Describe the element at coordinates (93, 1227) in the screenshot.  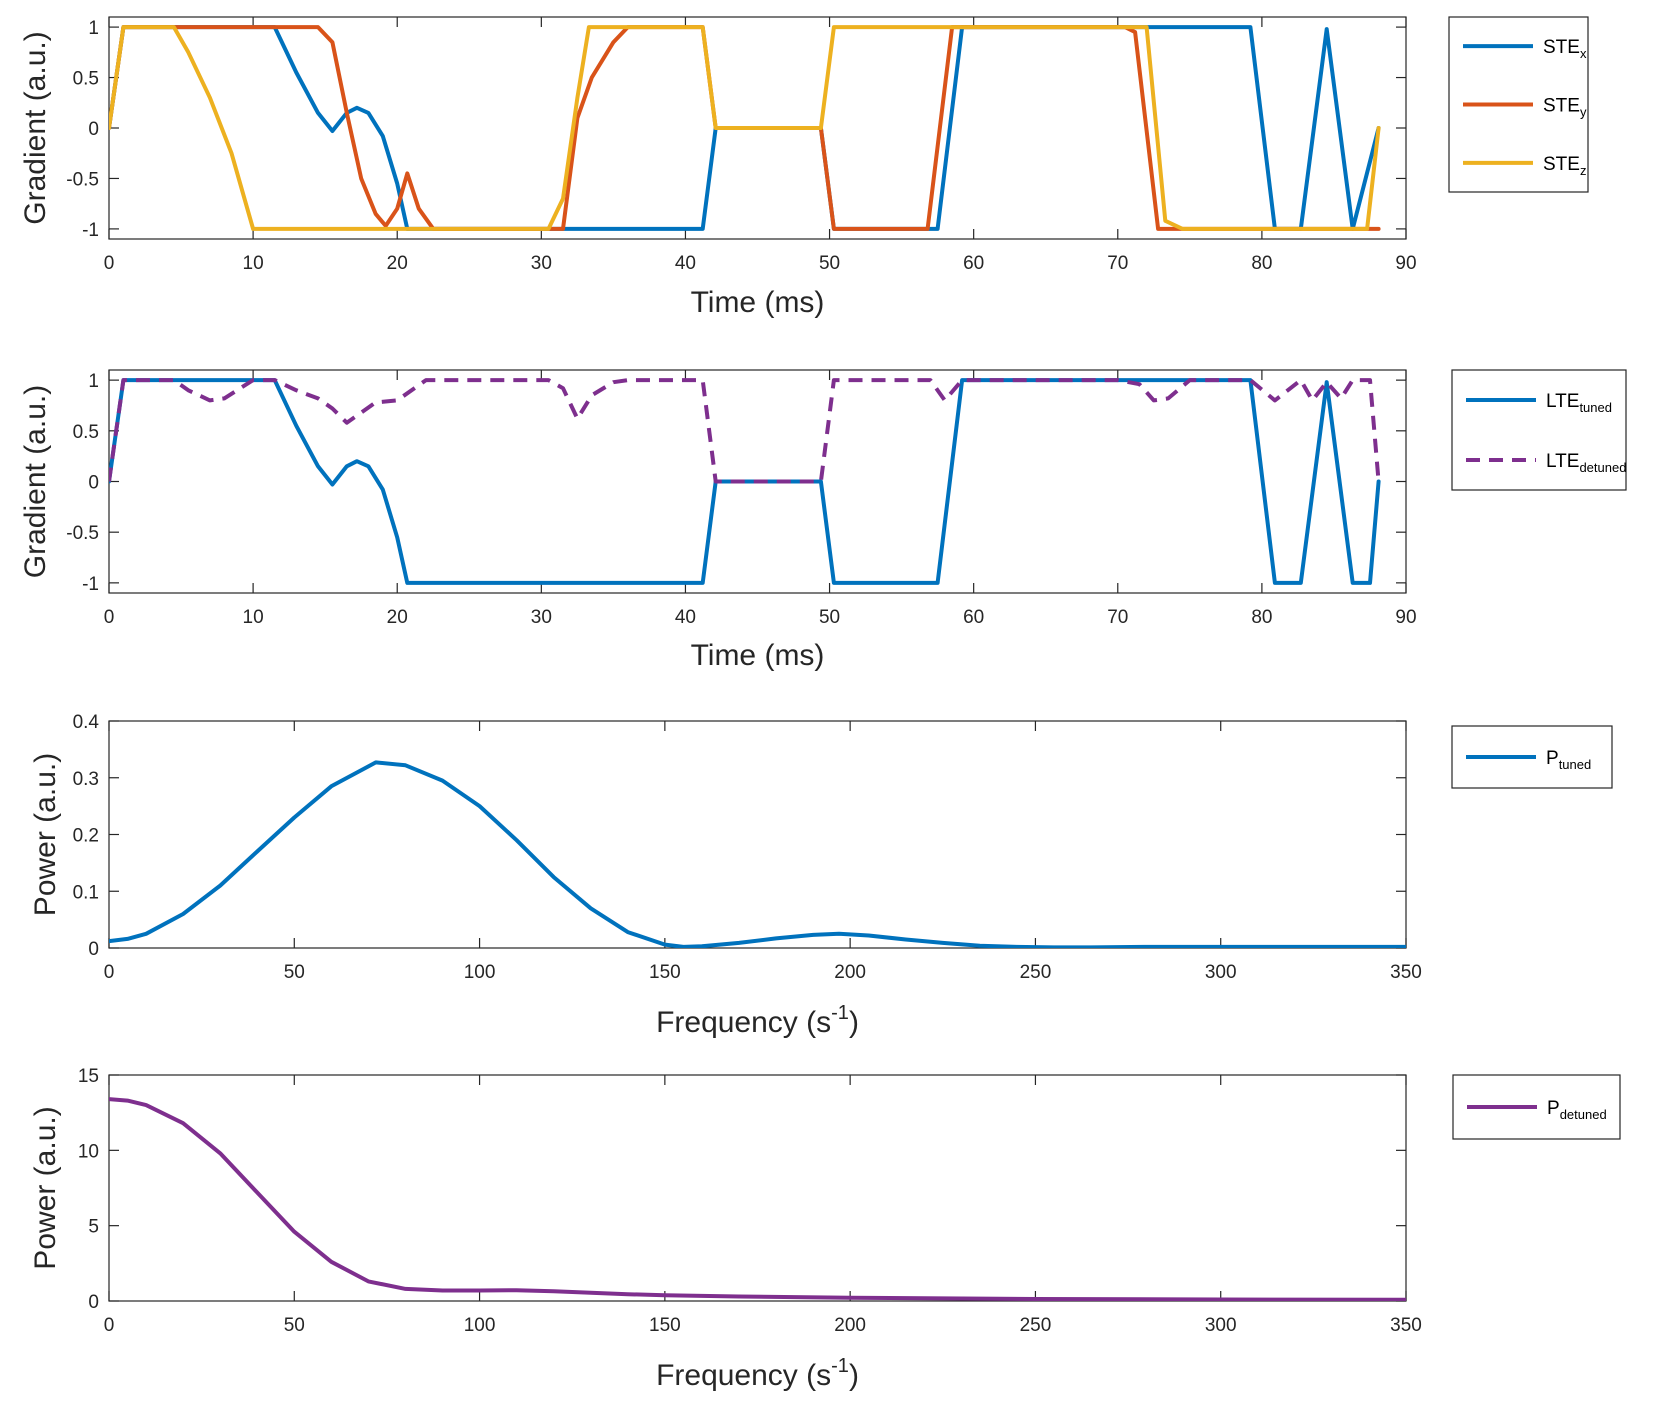
I see `y-tick-label: 5` at that location.